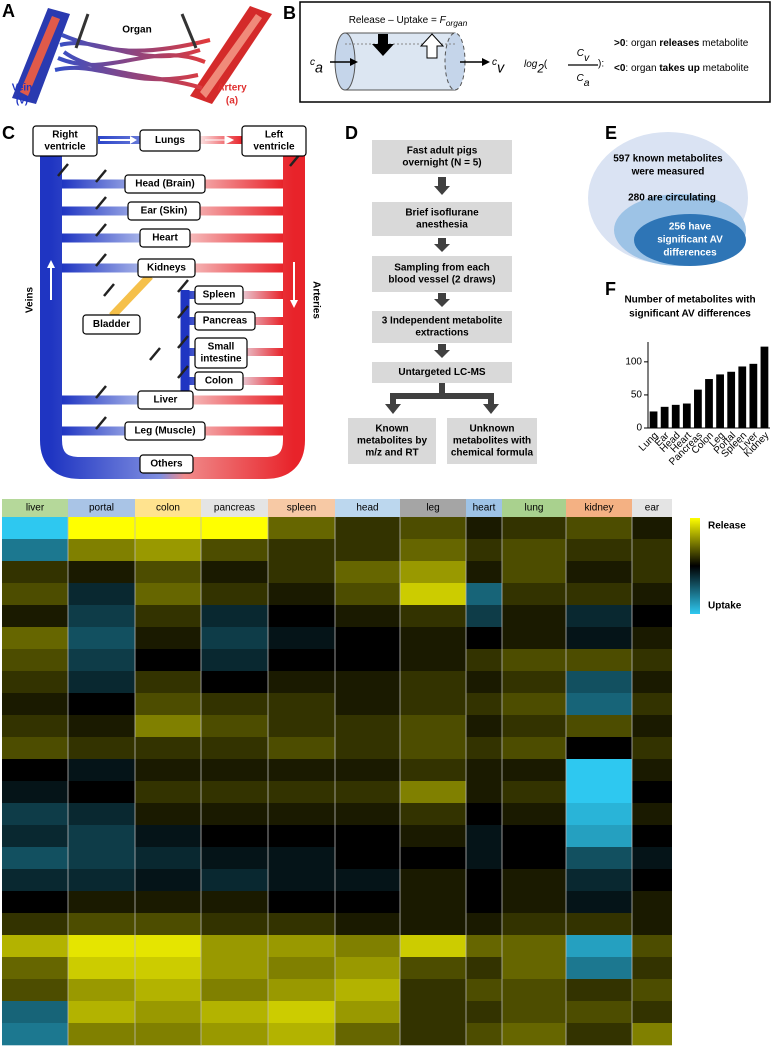 The height and width of the screenshot is (1050, 776). I want to click on column-label: lung, so click(534, 508).